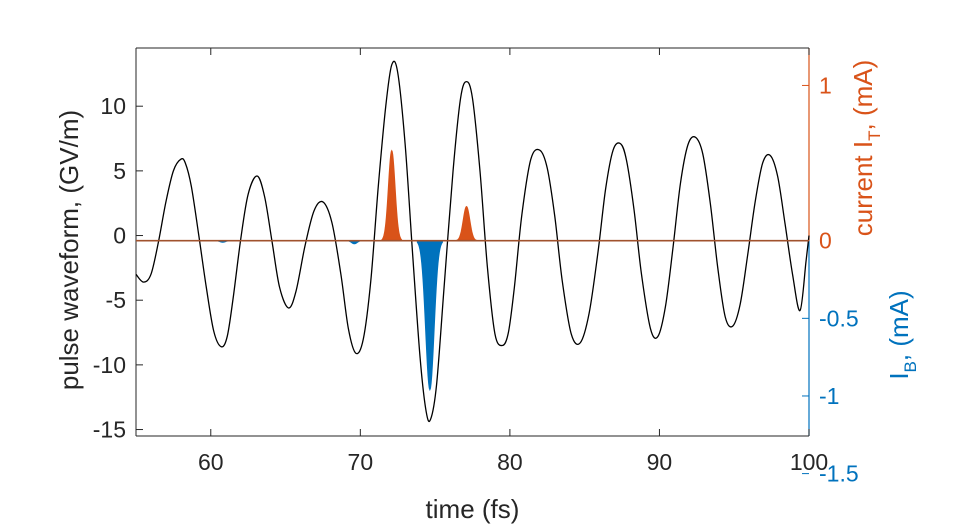 The width and height of the screenshot is (958, 526). Describe the element at coordinates (119, 171) in the screenshot. I see `y-left-tick-label: 5` at that location.